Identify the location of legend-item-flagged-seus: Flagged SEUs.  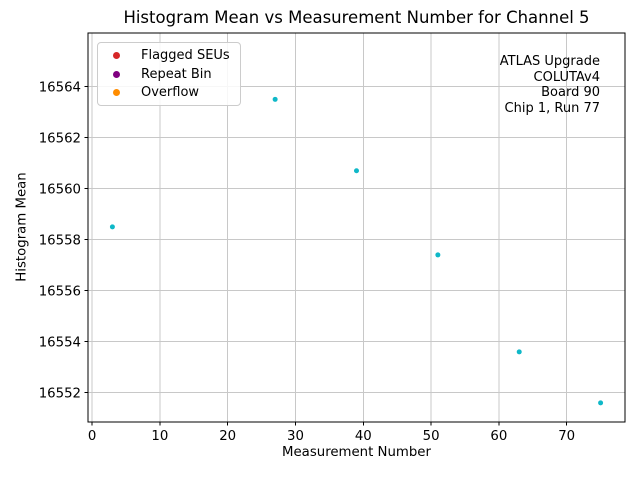
(169, 55).